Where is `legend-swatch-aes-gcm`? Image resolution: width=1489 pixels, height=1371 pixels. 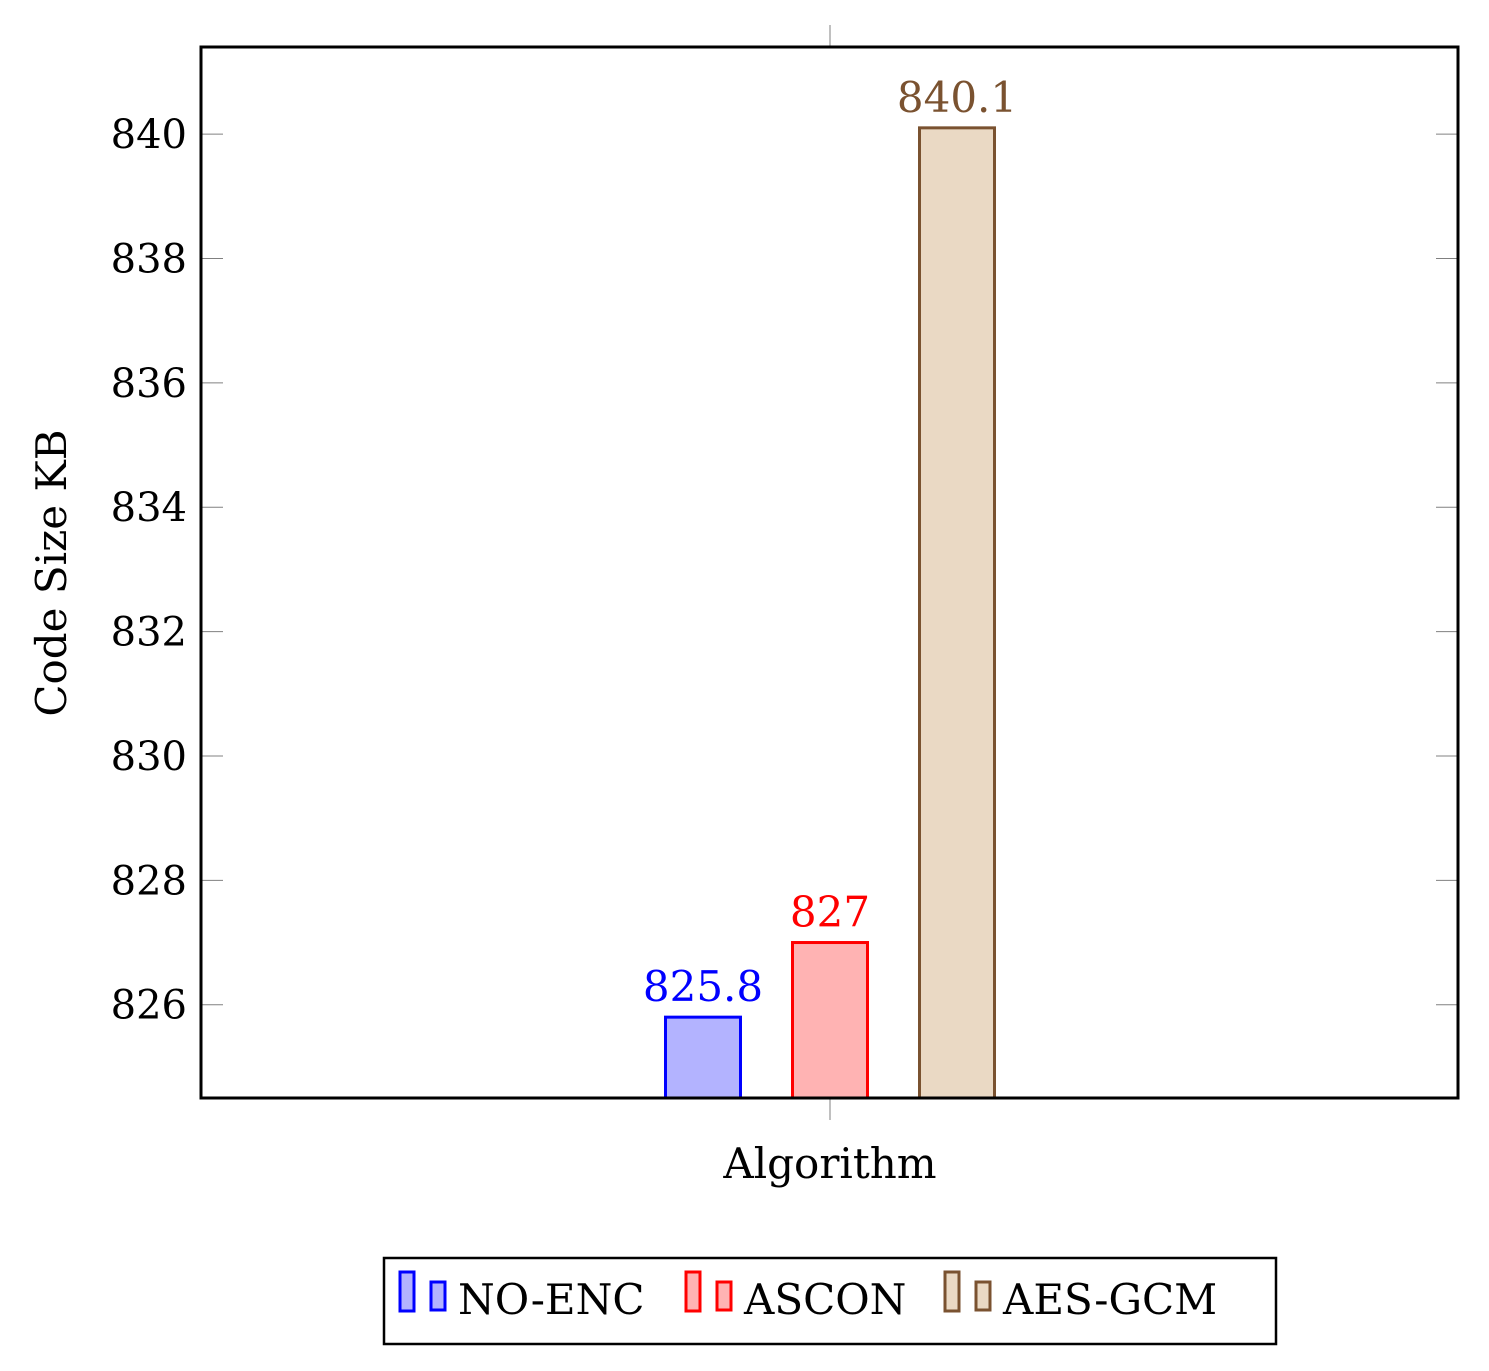
legend-swatch-aes-gcm is located at coordinates (952, 1291).